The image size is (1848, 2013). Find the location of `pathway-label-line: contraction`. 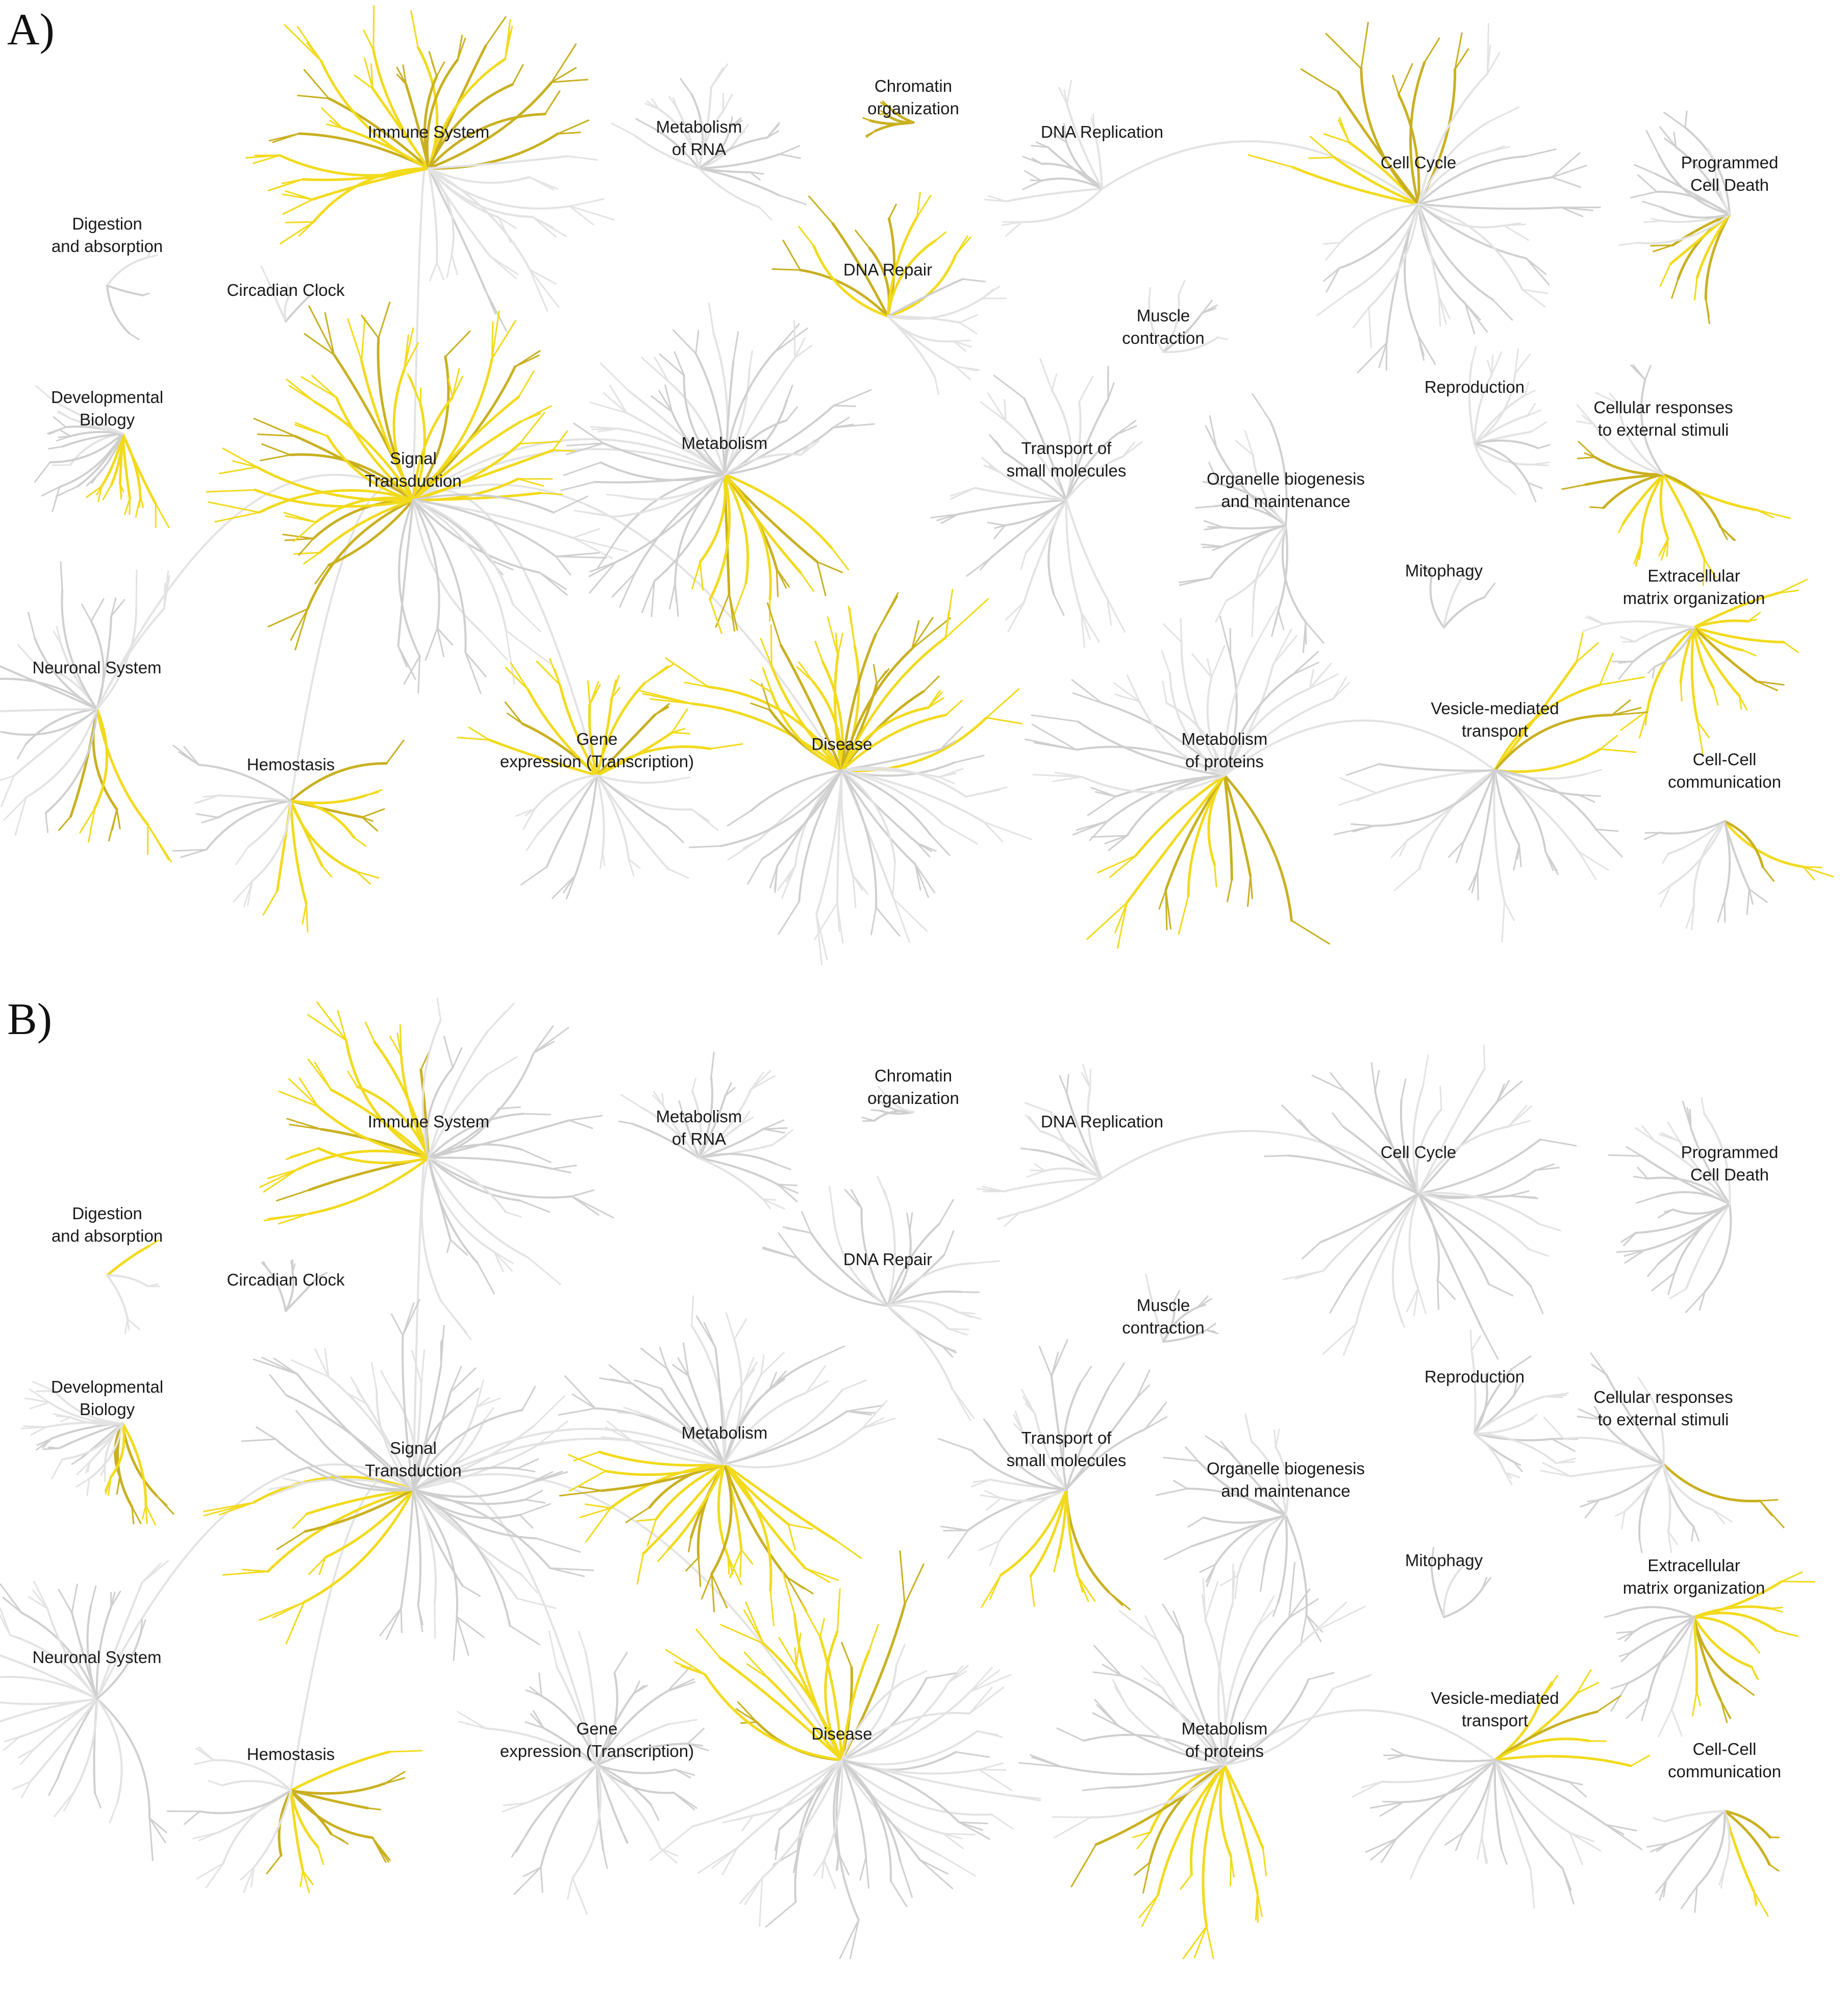

pathway-label-line: contraction is located at coordinates (1163, 338).